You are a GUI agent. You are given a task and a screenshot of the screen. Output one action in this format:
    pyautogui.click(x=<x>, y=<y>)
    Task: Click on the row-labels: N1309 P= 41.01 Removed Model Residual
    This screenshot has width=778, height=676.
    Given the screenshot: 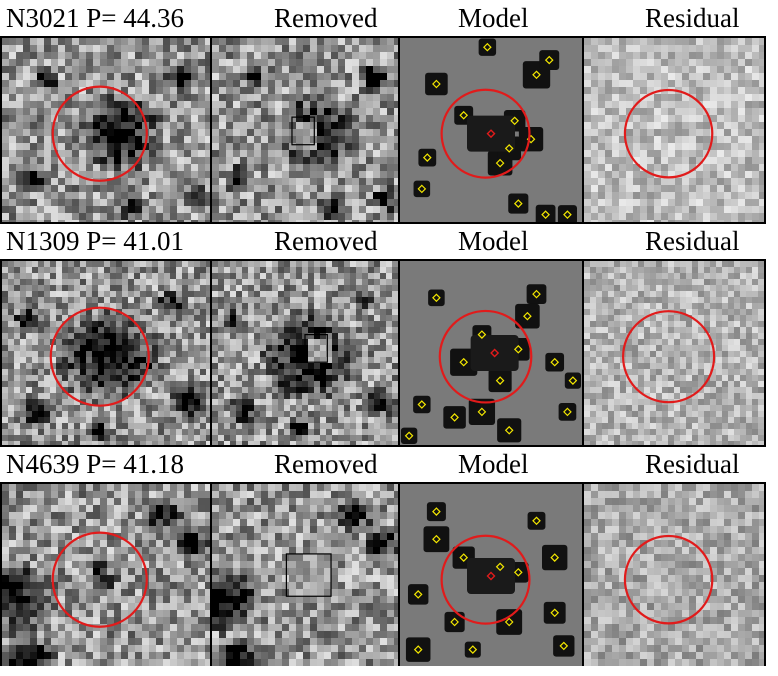 What is the action you would take?
    pyautogui.click(x=389, y=241)
    